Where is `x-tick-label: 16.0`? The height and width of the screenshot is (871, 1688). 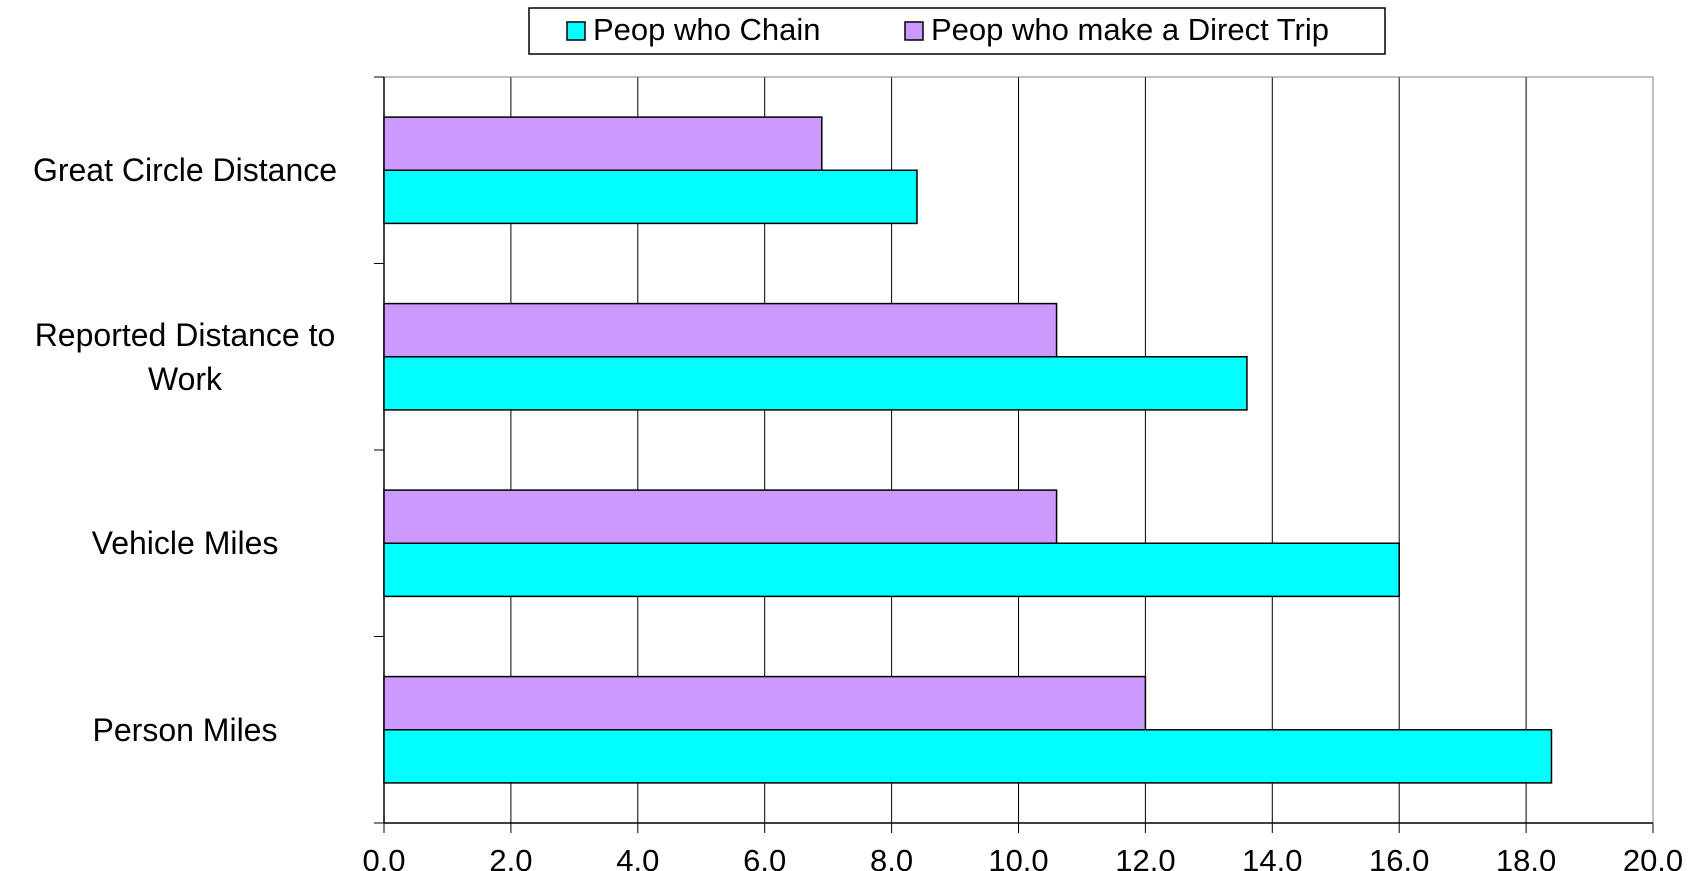 x-tick-label: 16.0 is located at coordinates (1399, 857).